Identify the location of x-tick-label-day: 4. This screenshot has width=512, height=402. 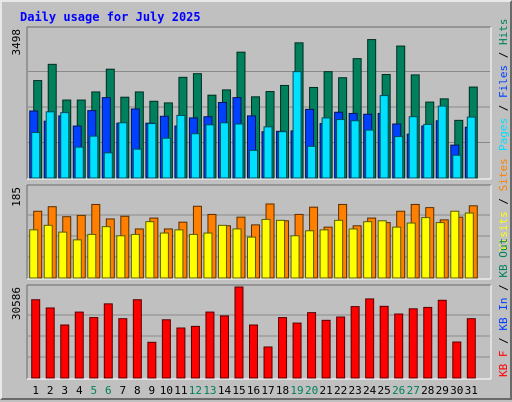
(79, 390).